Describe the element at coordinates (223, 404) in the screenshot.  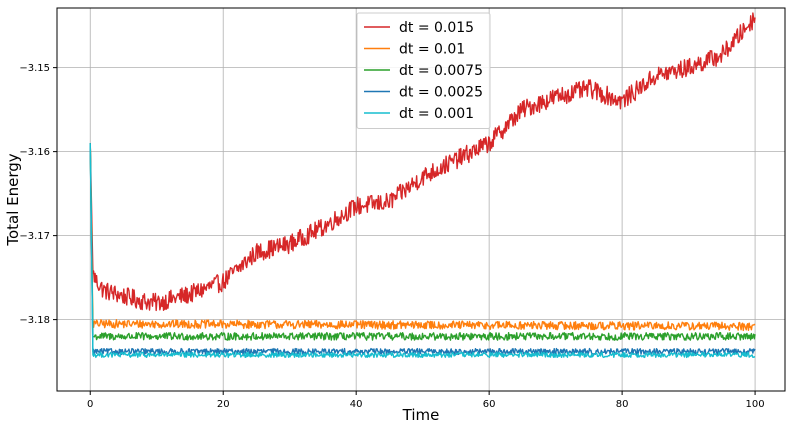
I see `x-tick-label: 20` at that location.